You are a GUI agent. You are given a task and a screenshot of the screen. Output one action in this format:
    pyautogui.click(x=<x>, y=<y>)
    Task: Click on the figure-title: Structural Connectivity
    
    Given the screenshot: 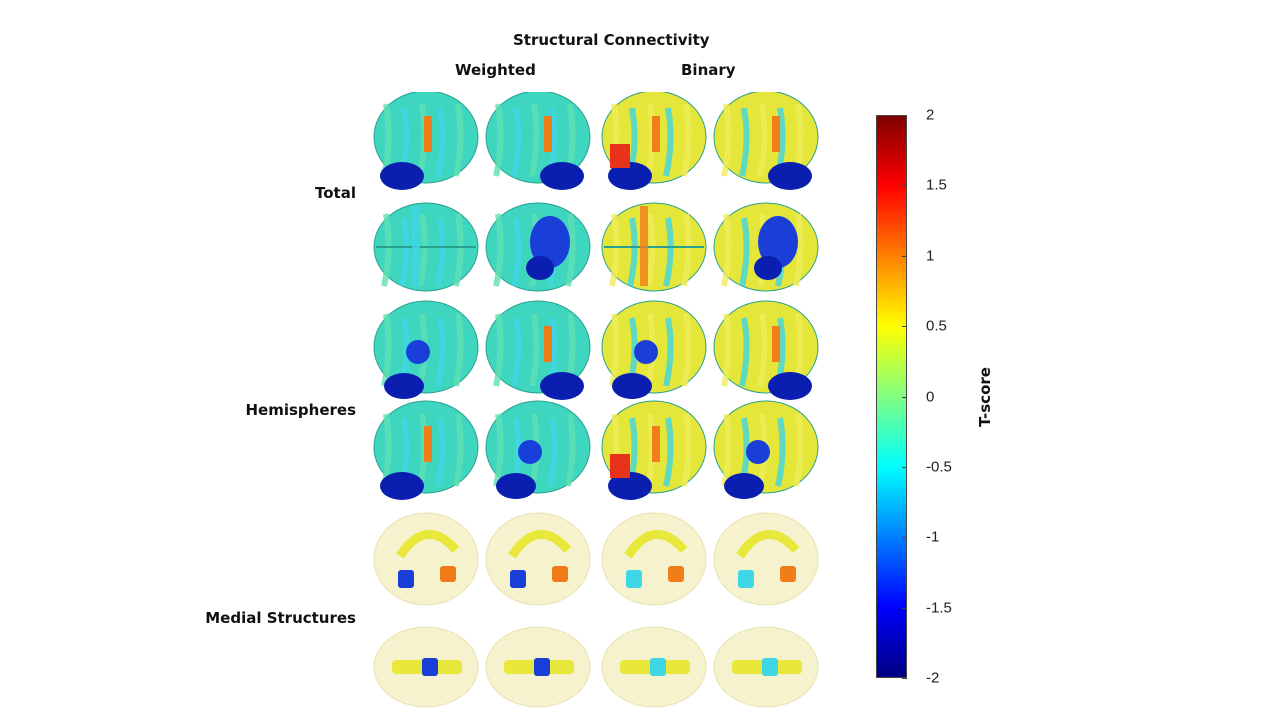 What is the action you would take?
    pyautogui.click(x=611, y=40)
    